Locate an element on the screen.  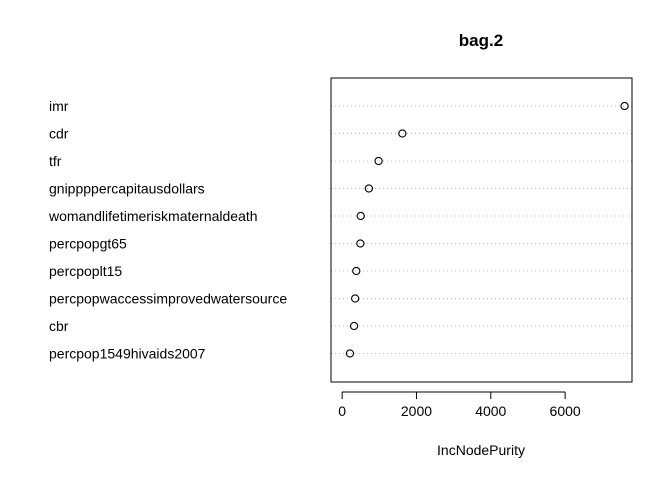
category-label: cdr is located at coordinates (59, 134).